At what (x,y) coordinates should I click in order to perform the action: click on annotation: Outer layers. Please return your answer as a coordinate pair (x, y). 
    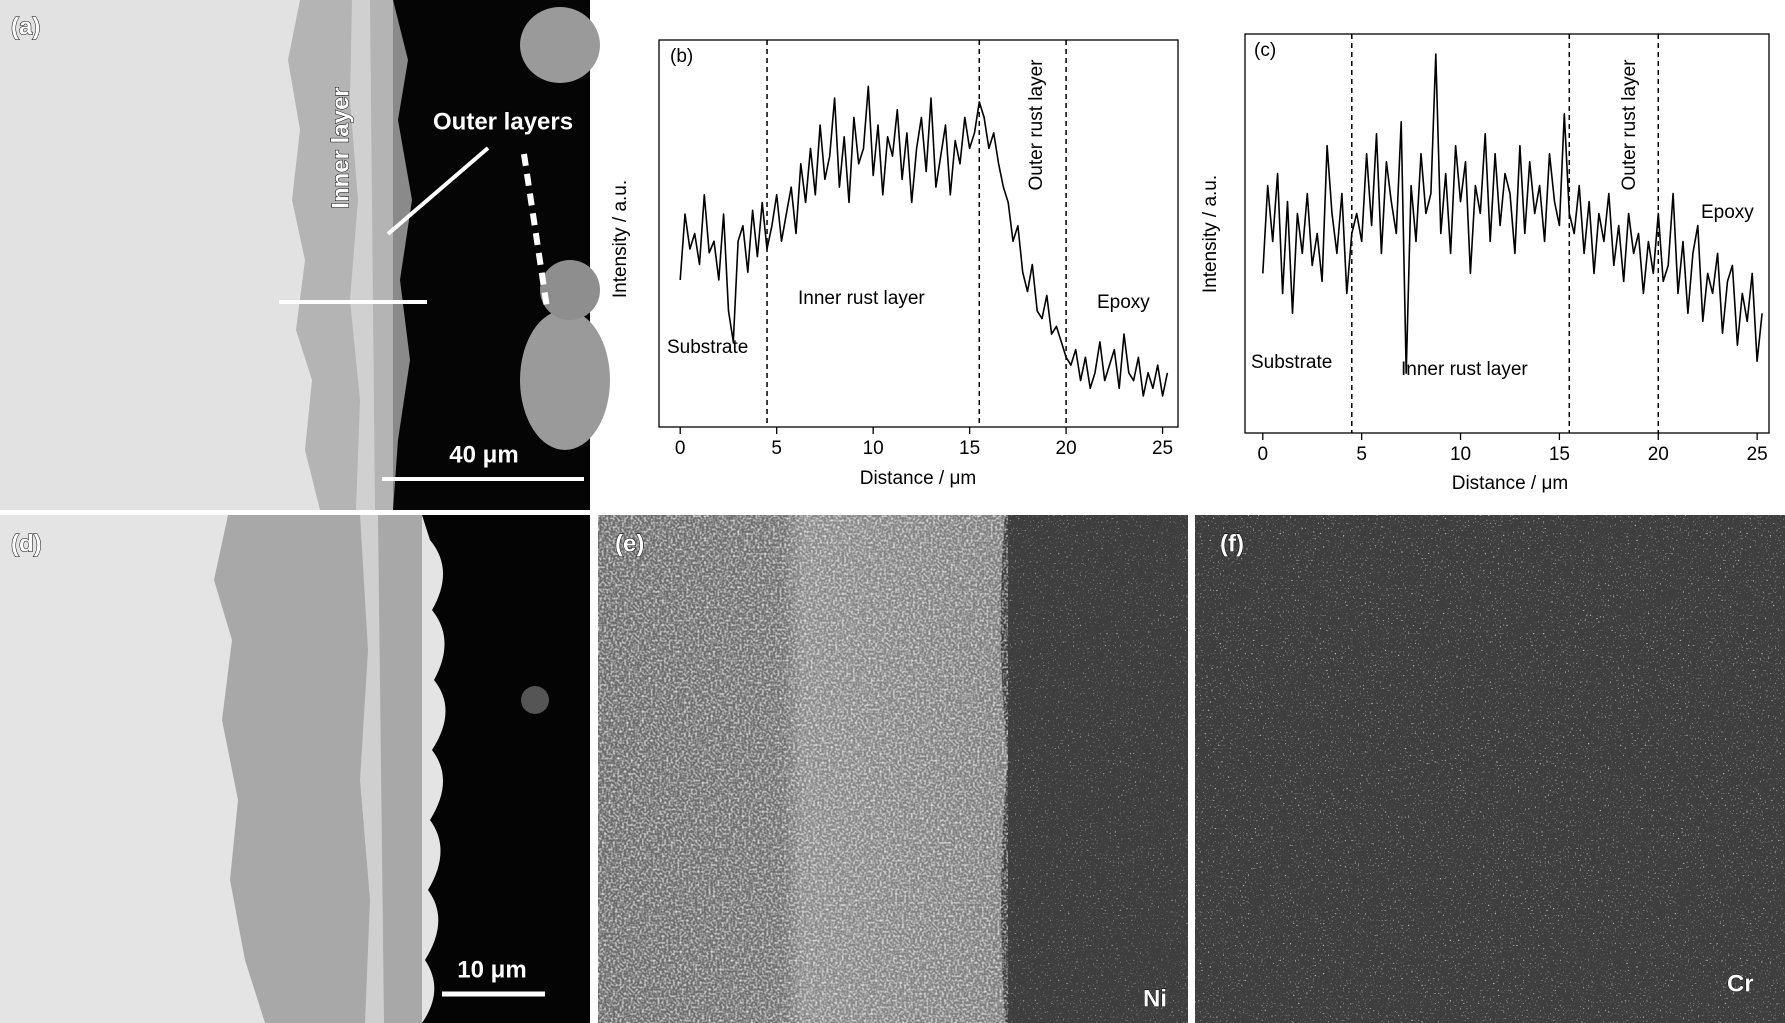
    Looking at the image, I should click on (503, 121).